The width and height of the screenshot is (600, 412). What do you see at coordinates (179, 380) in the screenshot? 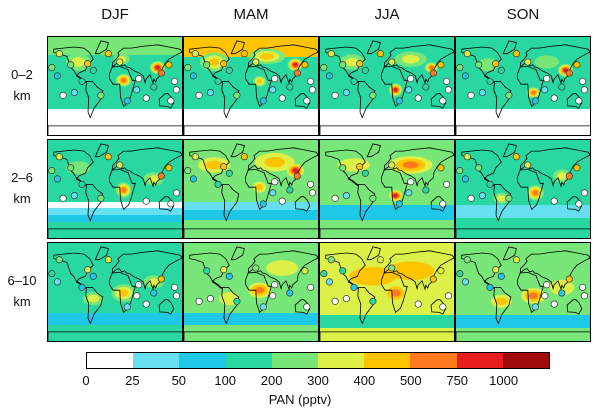
I see `colorbar-tick-label: 50` at bounding box center [179, 380].